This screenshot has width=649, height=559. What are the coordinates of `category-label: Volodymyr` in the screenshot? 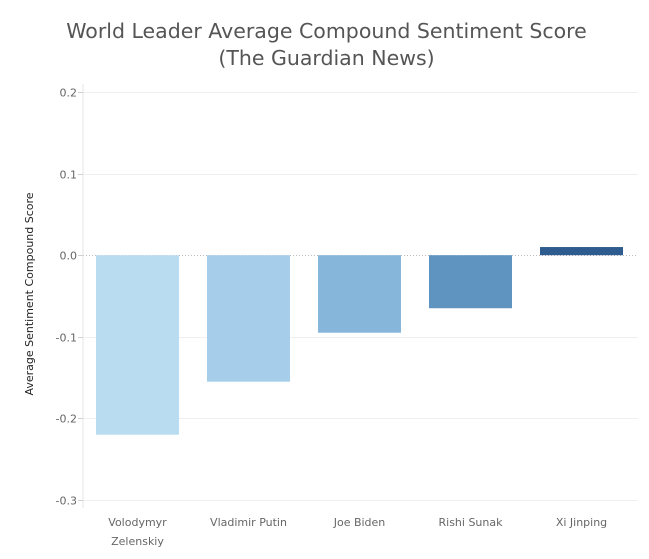 It's located at (137, 522).